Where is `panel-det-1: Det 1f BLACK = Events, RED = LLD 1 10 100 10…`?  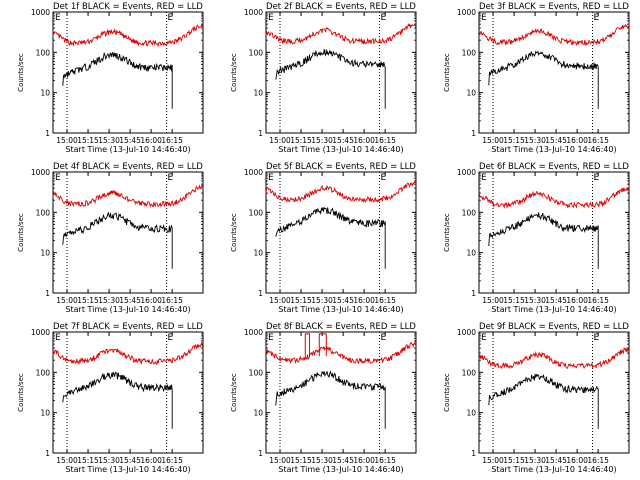
panel-det-1: Det 1f BLACK = Events, RED = LLD 1 10 100 10… is located at coordinates (110, 78).